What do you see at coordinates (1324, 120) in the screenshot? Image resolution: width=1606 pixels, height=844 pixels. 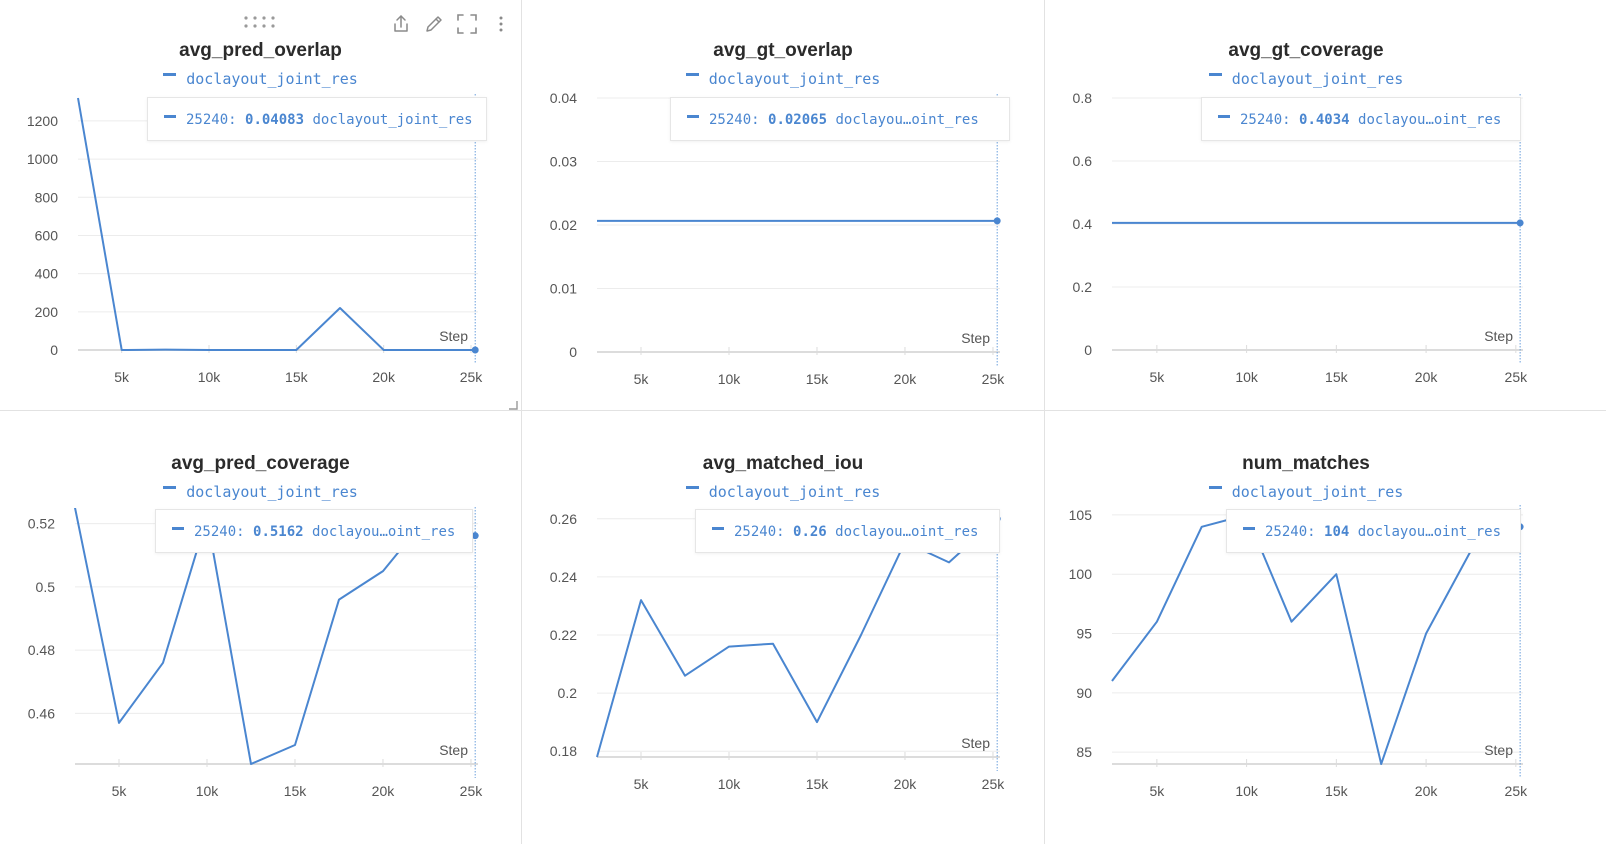 I see `tooltip-value: 0.4034` at bounding box center [1324, 120].